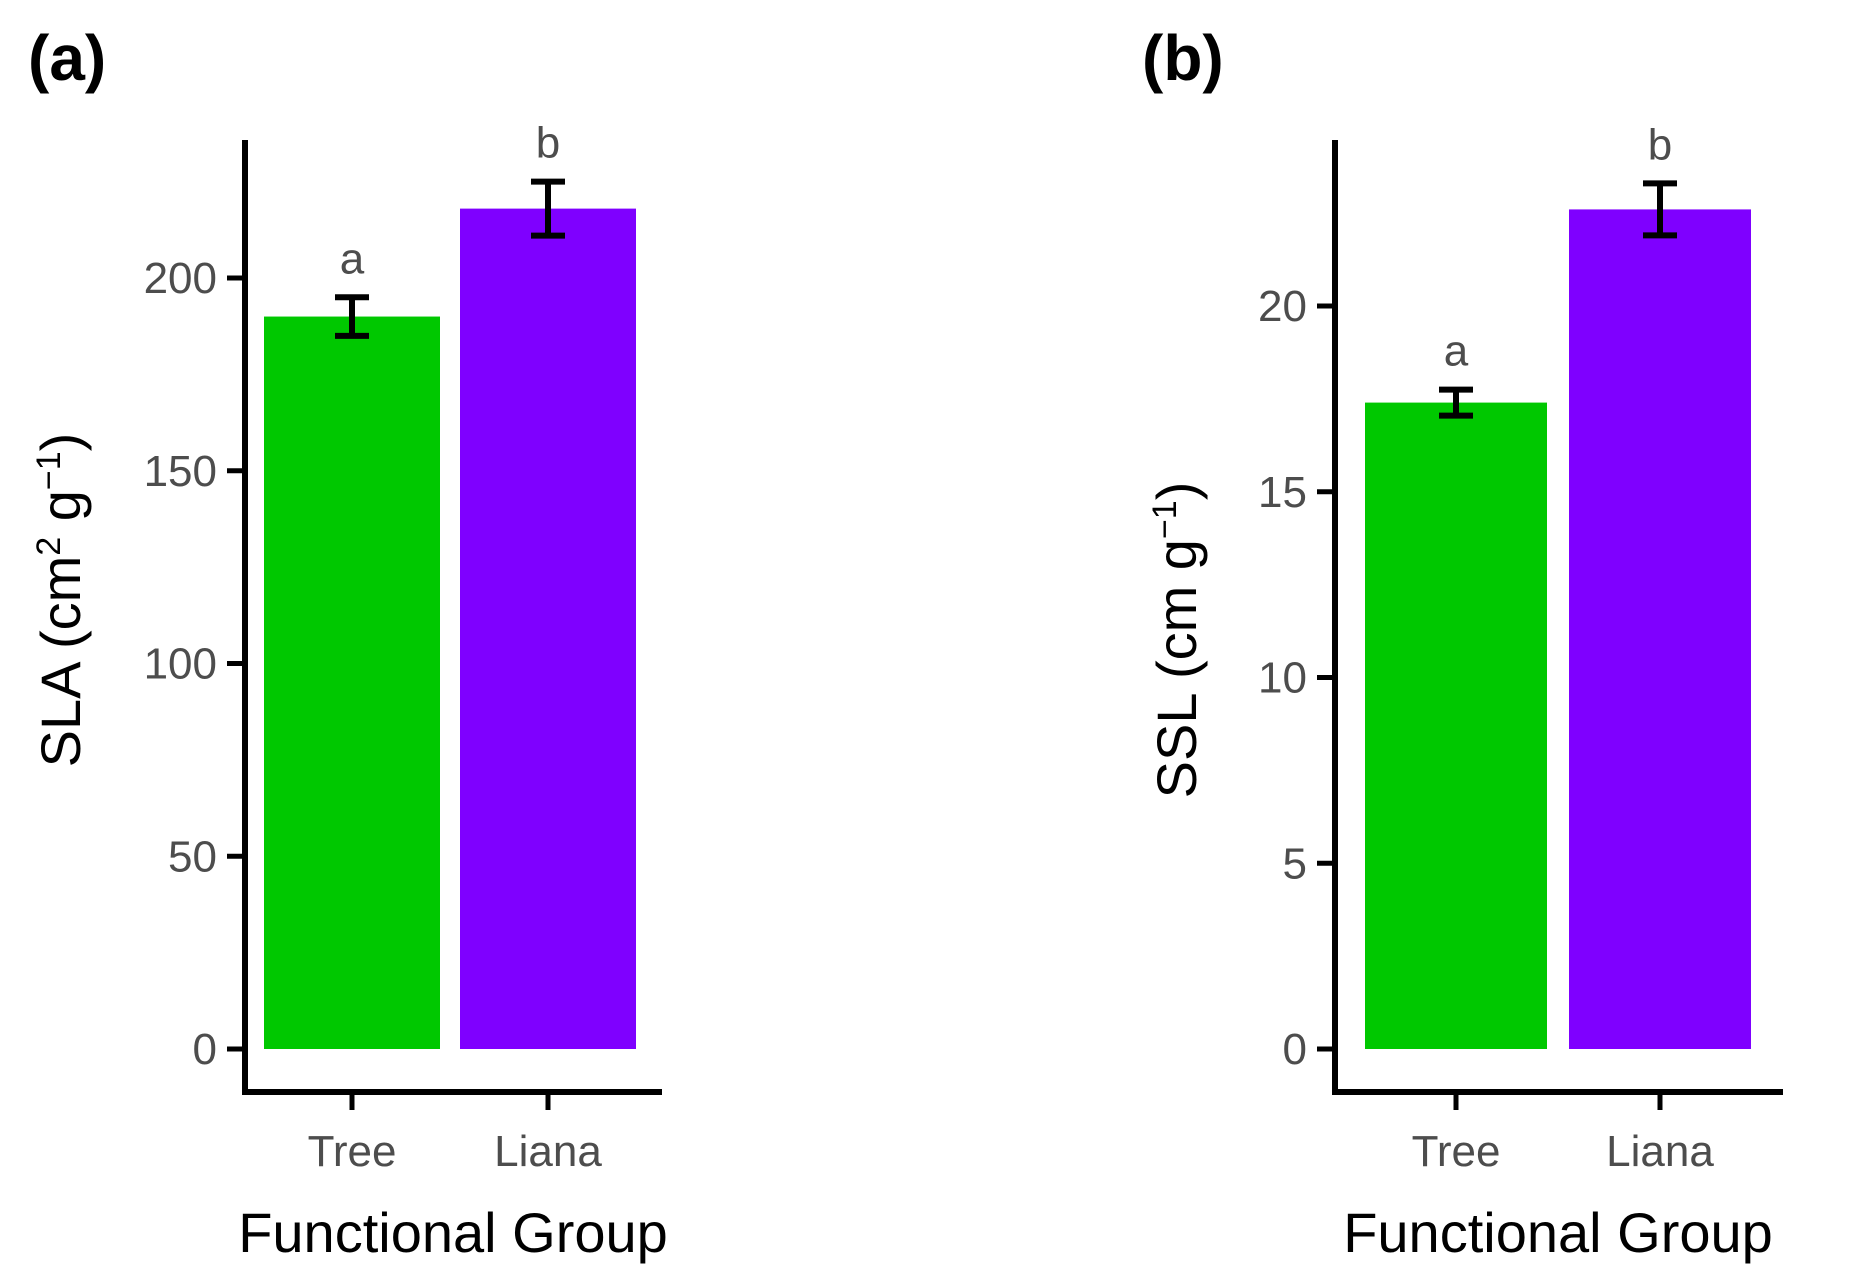 The height and width of the screenshot is (1284, 1851). I want to click on y-tick-label-a-100: 100, so click(180, 664).